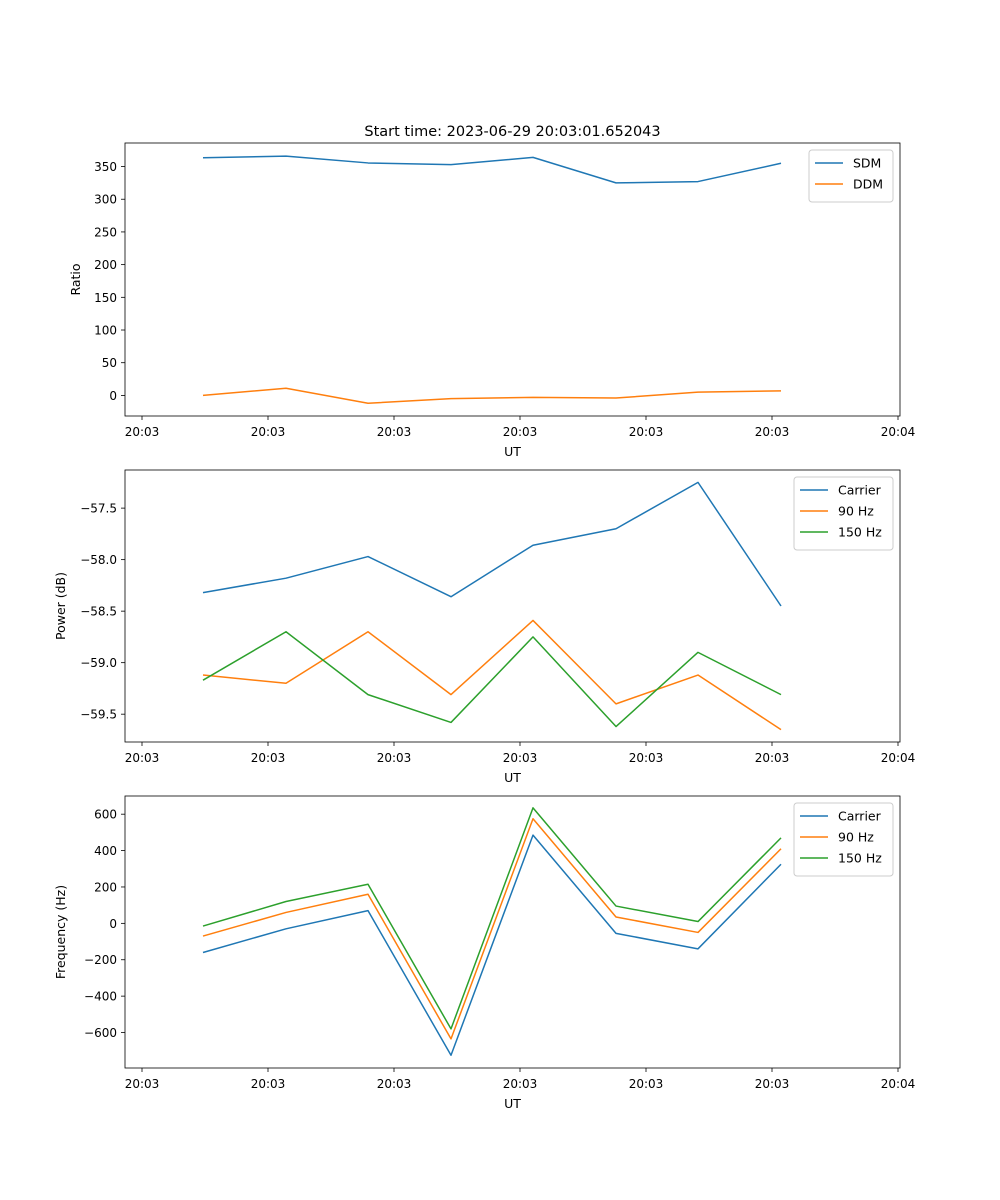  What do you see at coordinates (100, 997) in the screenshot?
I see `y-tick-label: −400` at bounding box center [100, 997].